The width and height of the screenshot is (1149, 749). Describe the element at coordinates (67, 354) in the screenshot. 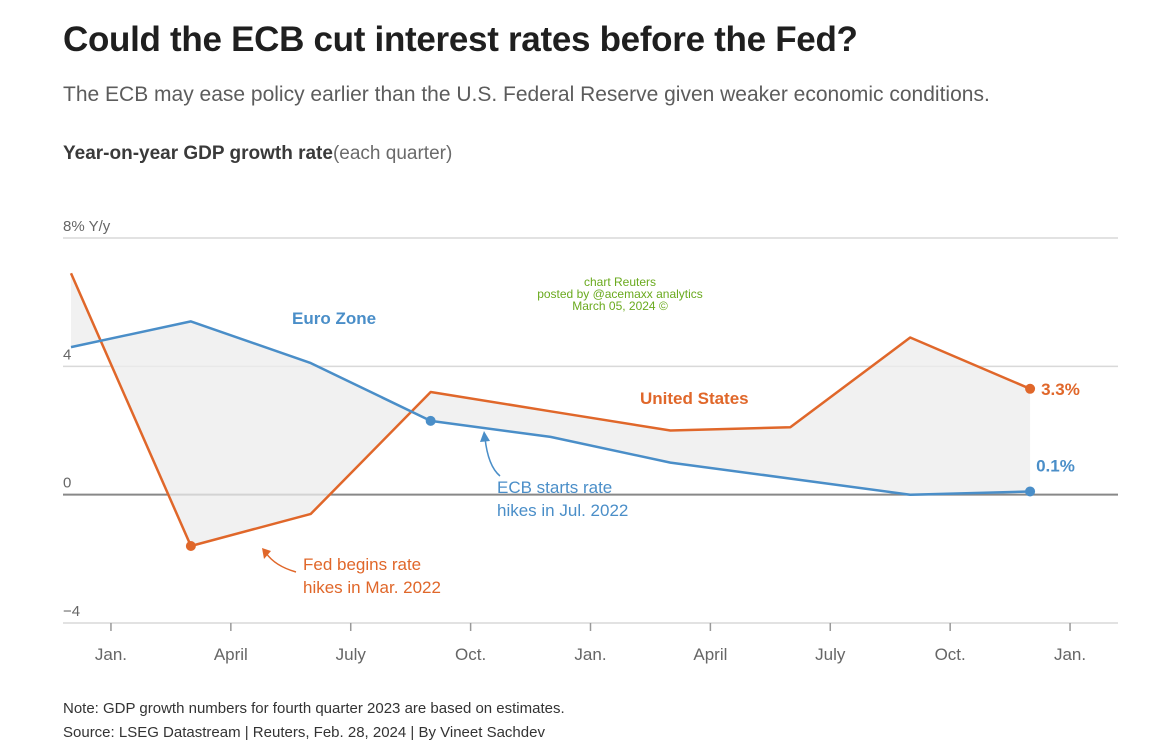

I see `y-tick-label: 4` at that location.